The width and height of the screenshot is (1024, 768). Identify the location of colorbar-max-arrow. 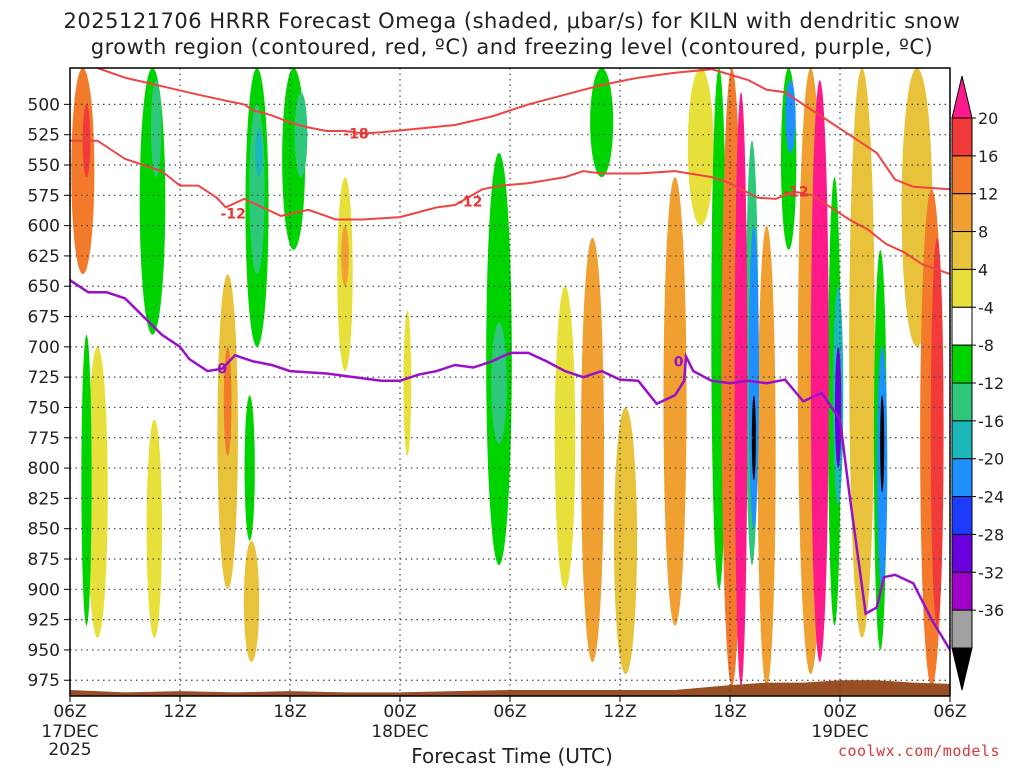
(962, 97).